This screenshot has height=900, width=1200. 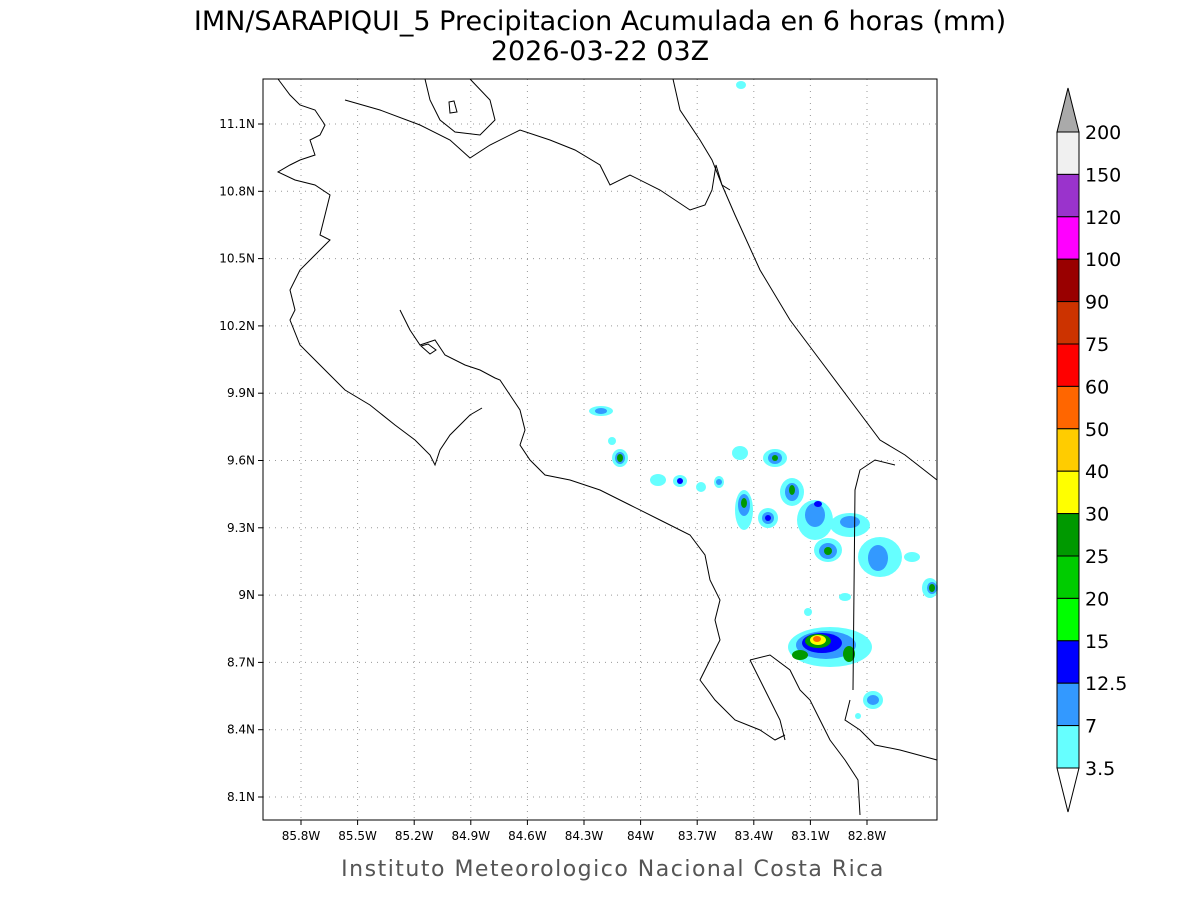 I want to click on colorbar-label: 150, so click(x=1103, y=175).